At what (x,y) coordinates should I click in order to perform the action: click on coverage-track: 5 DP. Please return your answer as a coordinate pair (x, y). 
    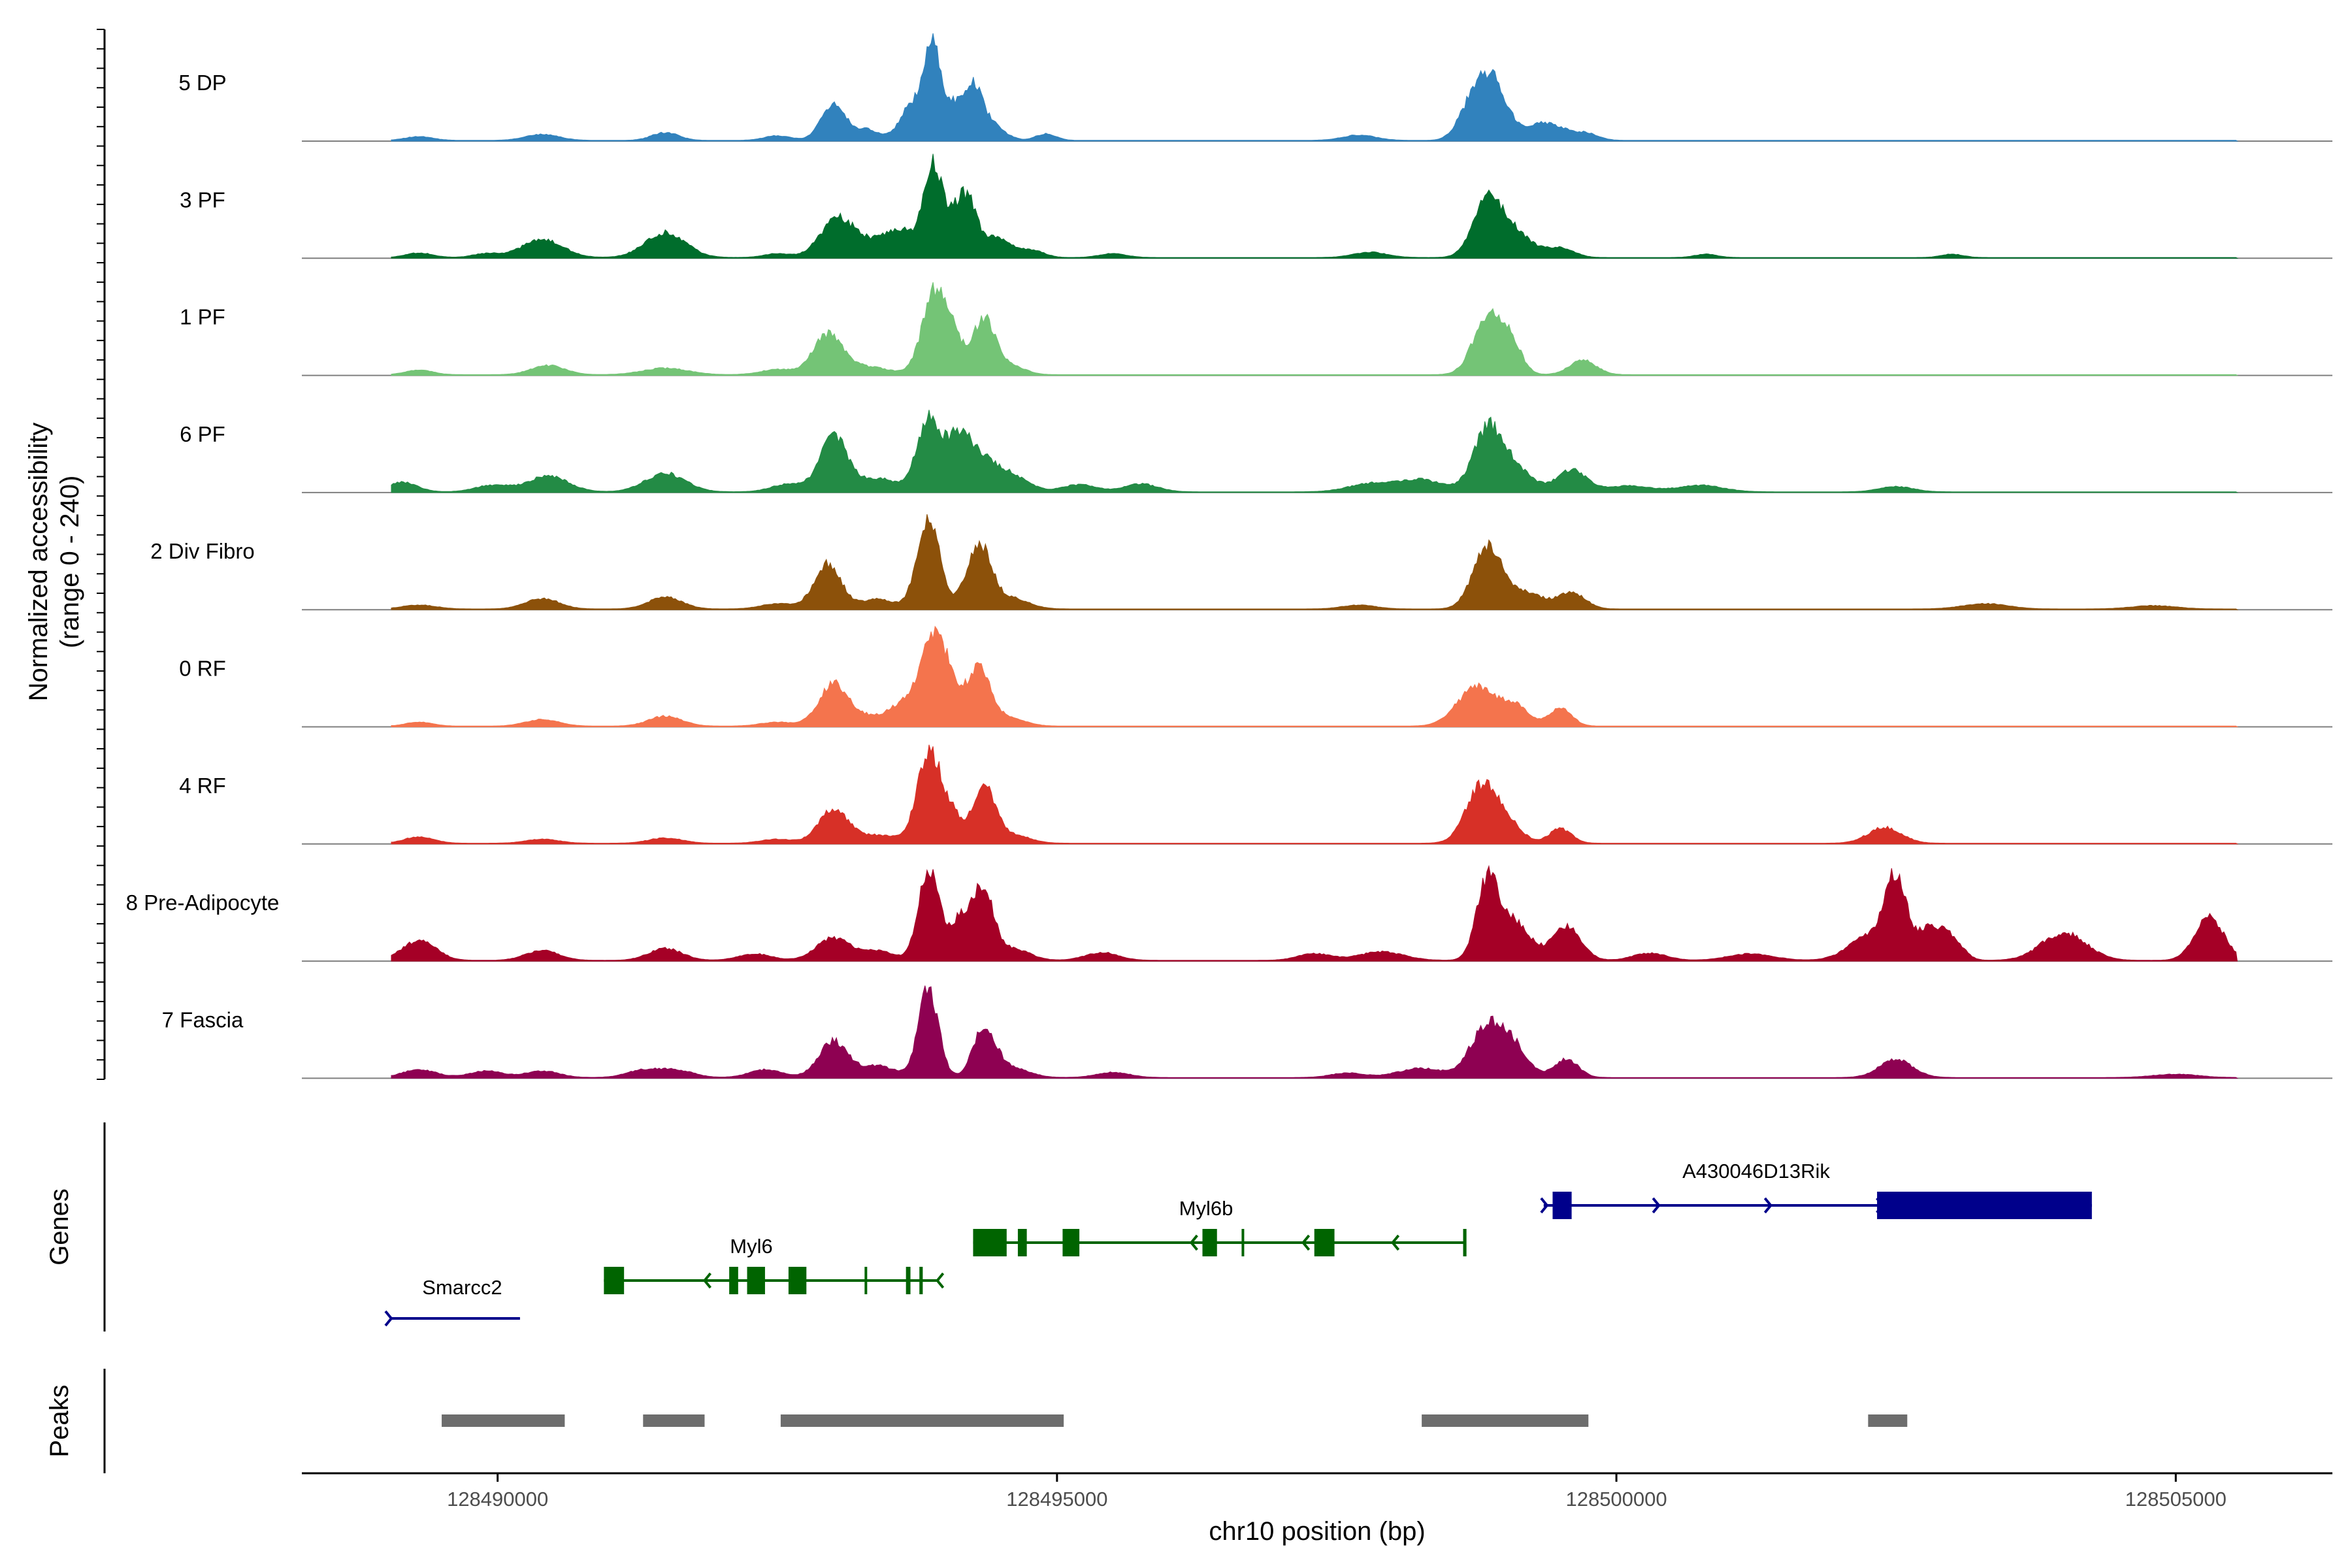
    Looking at the image, I should click on (1255, 87).